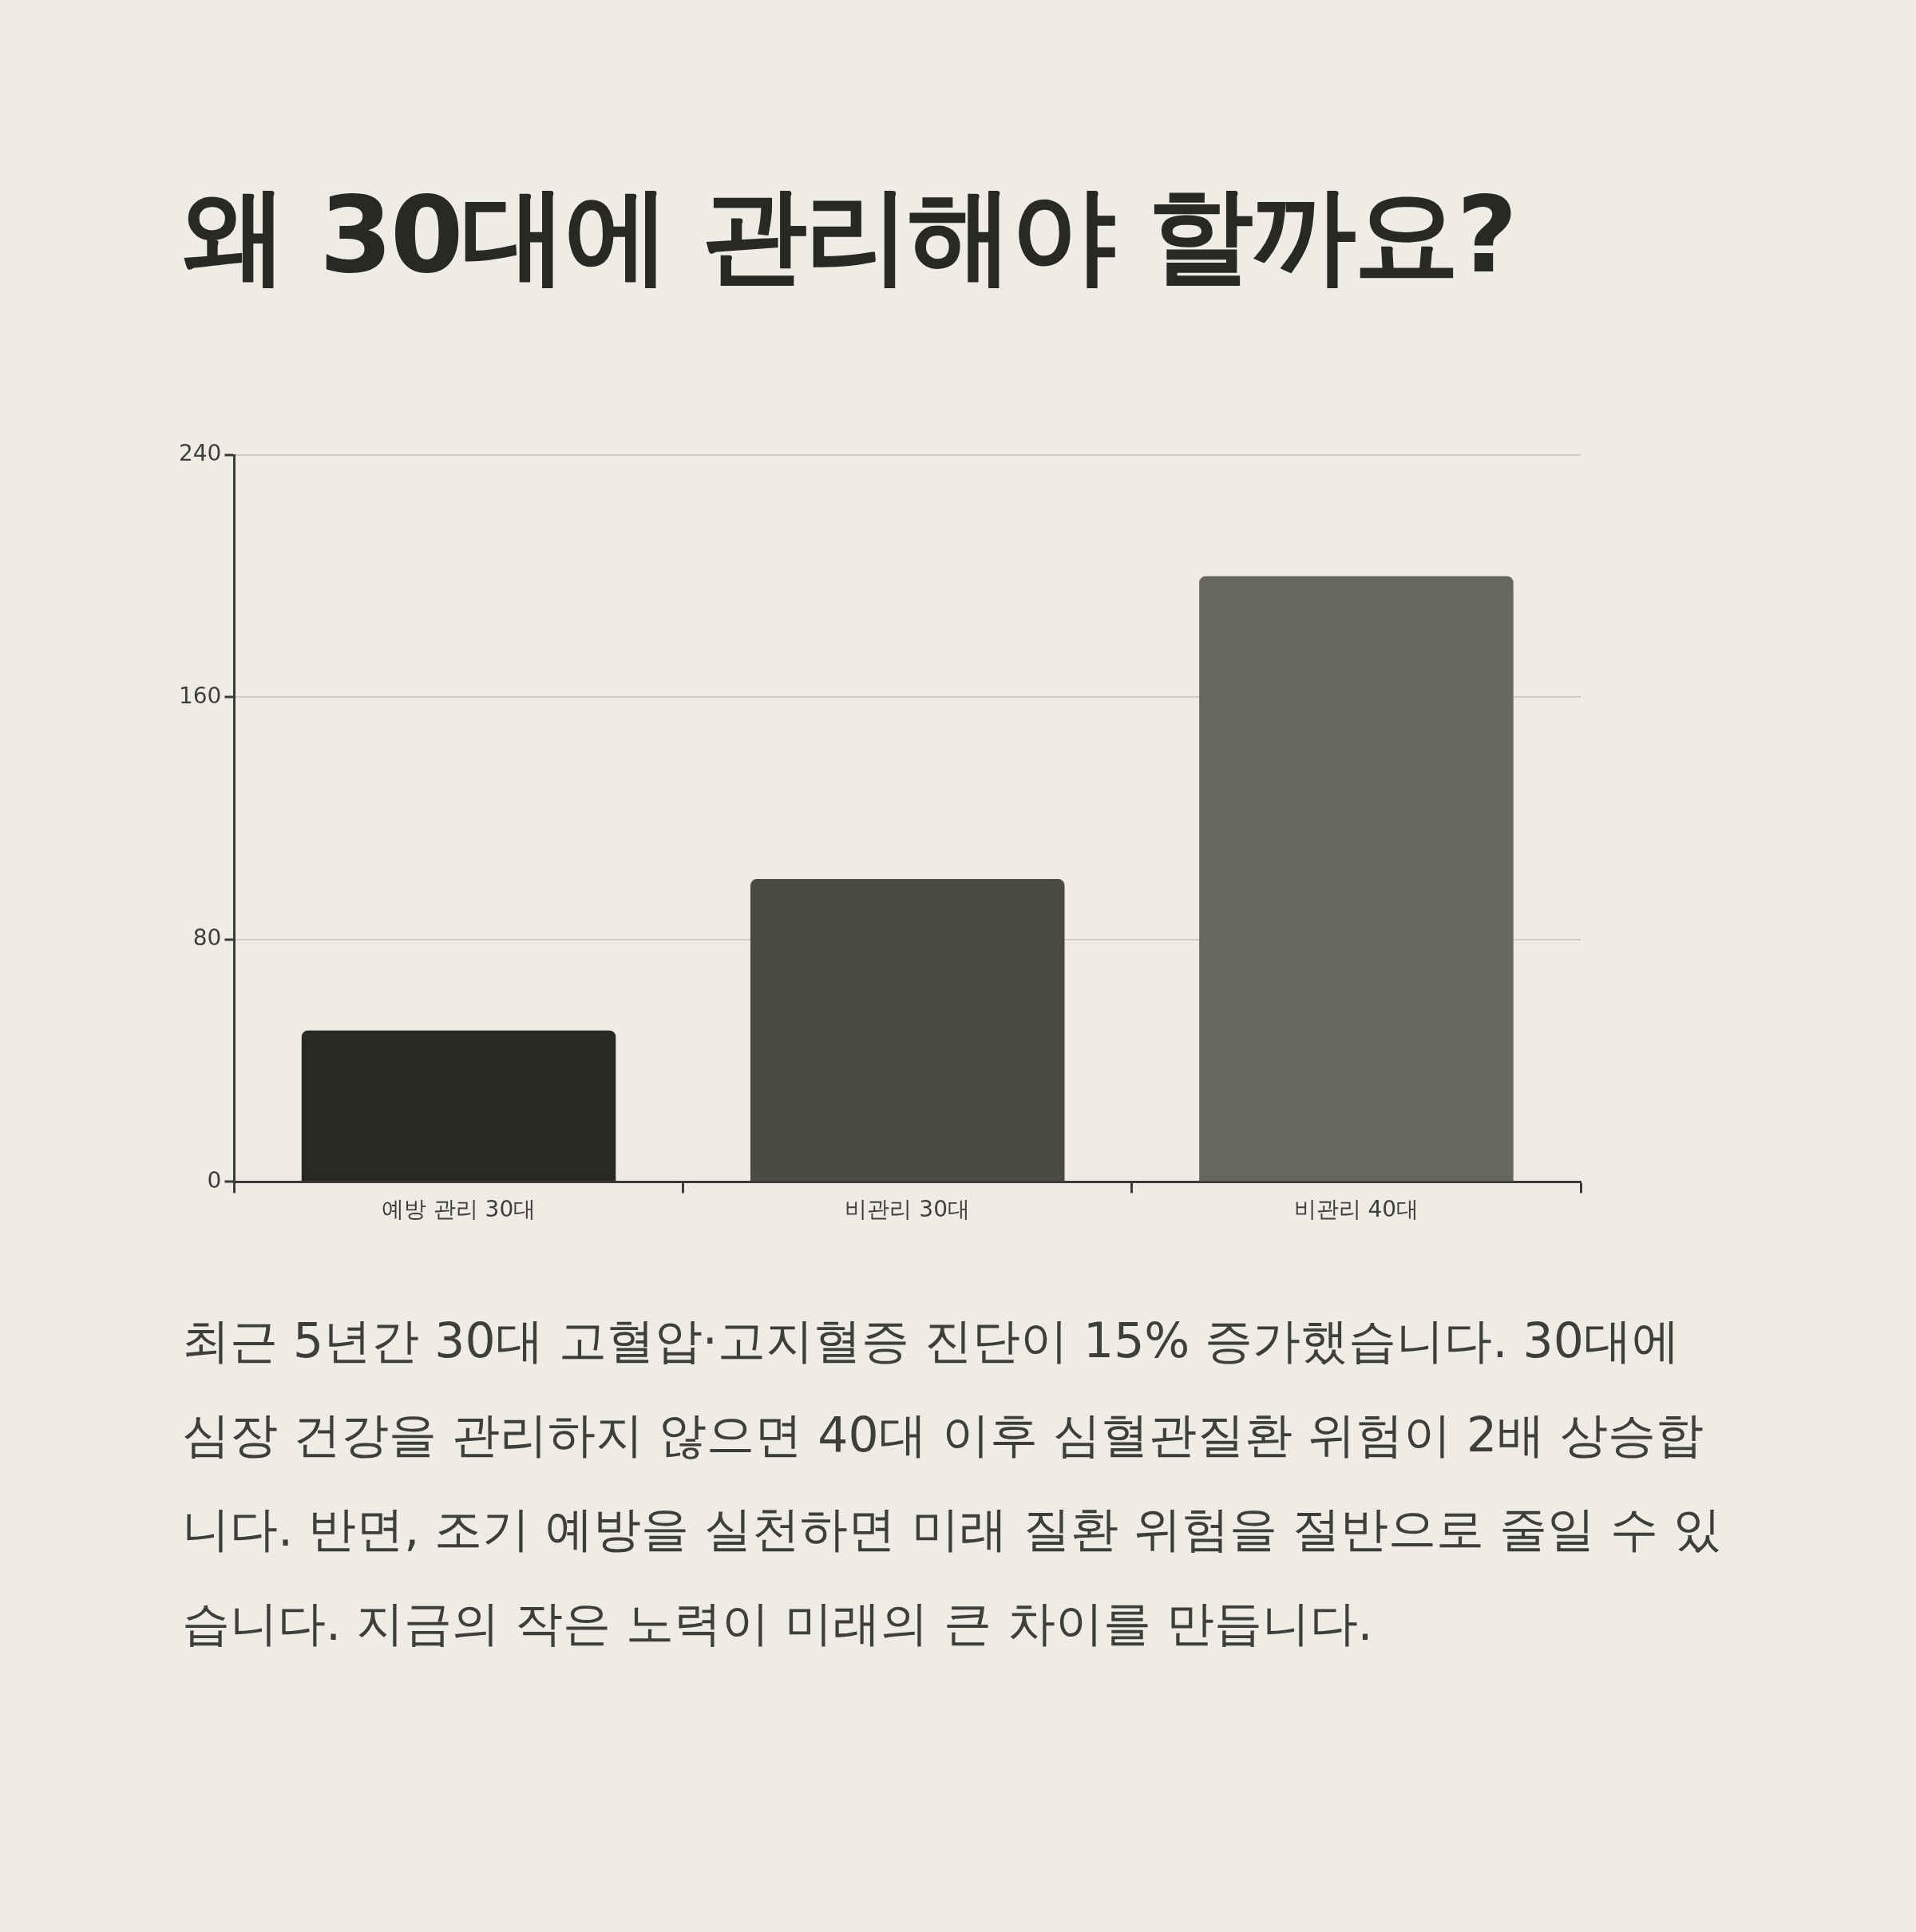  What do you see at coordinates (200, 454) in the screenshot?
I see `y-tick-label: 240` at bounding box center [200, 454].